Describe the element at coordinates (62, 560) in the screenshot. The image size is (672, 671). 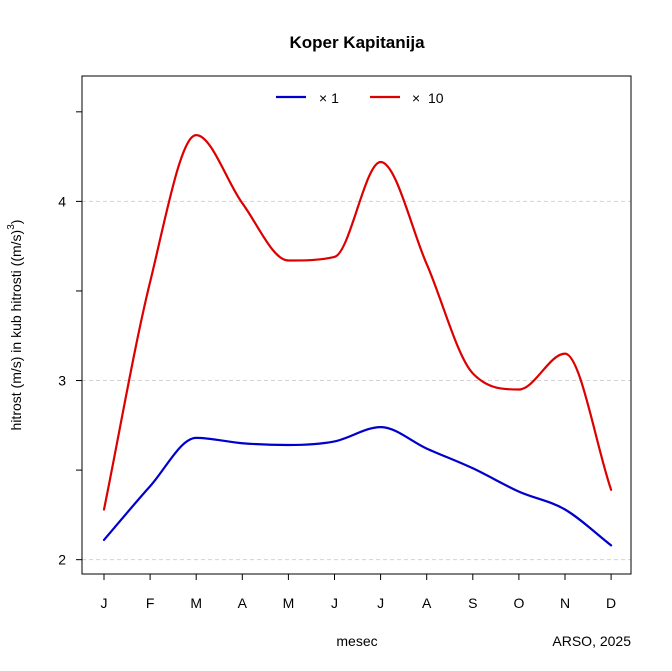
I see `y-tick-label: 2` at that location.